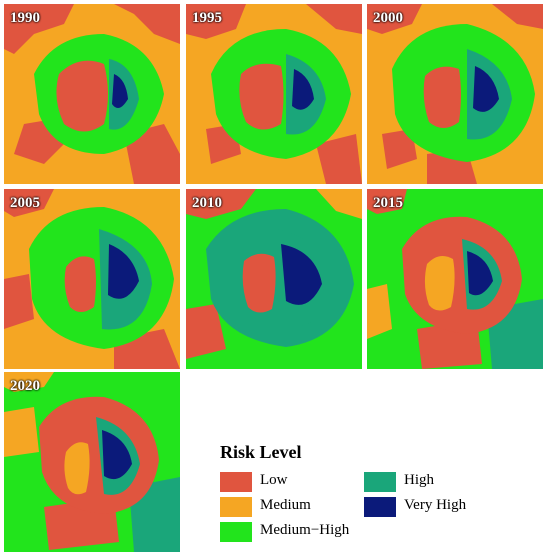 The height and width of the screenshot is (555, 550). What do you see at coordinates (388, 18) in the screenshot?
I see `year-label: 2000` at bounding box center [388, 18].